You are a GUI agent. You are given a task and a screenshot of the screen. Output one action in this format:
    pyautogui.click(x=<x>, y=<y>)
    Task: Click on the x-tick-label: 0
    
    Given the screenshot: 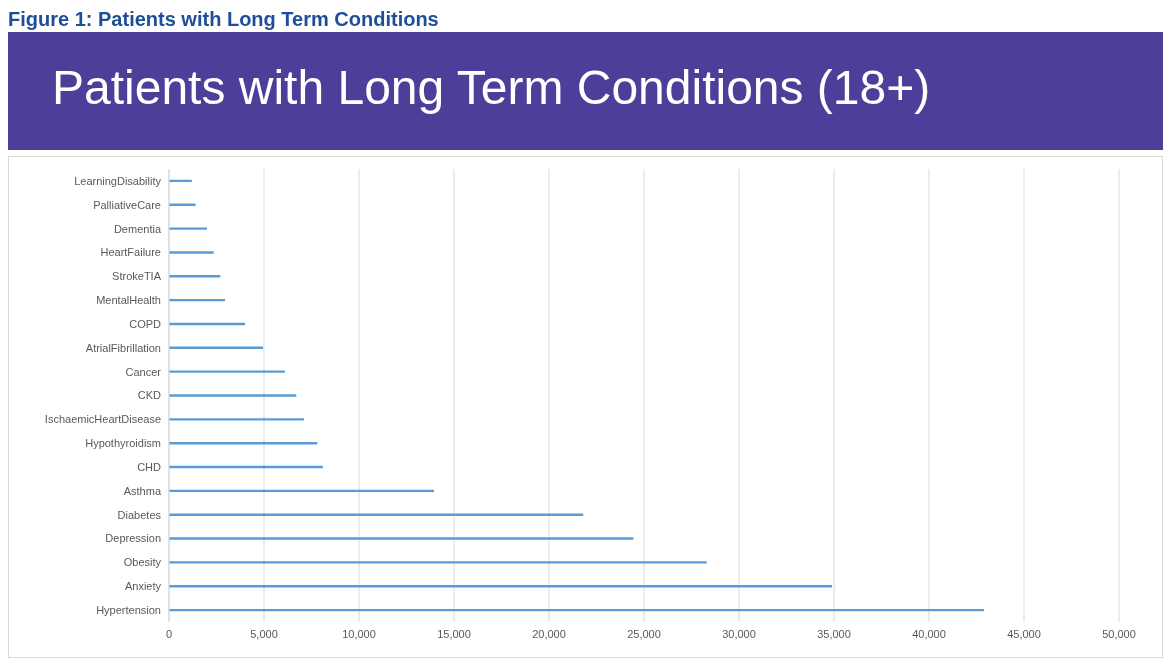 What is the action you would take?
    pyautogui.click(x=169, y=633)
    